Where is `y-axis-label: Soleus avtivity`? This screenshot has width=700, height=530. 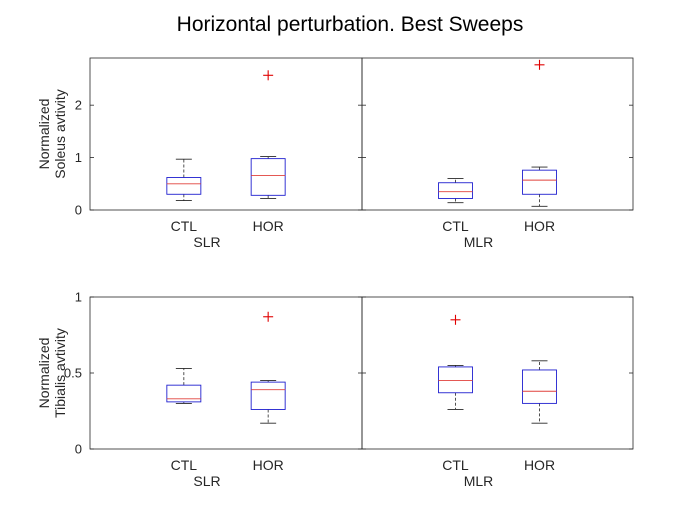 y-axis-label: Soleus avtivity is located at coordinates (60, 133).